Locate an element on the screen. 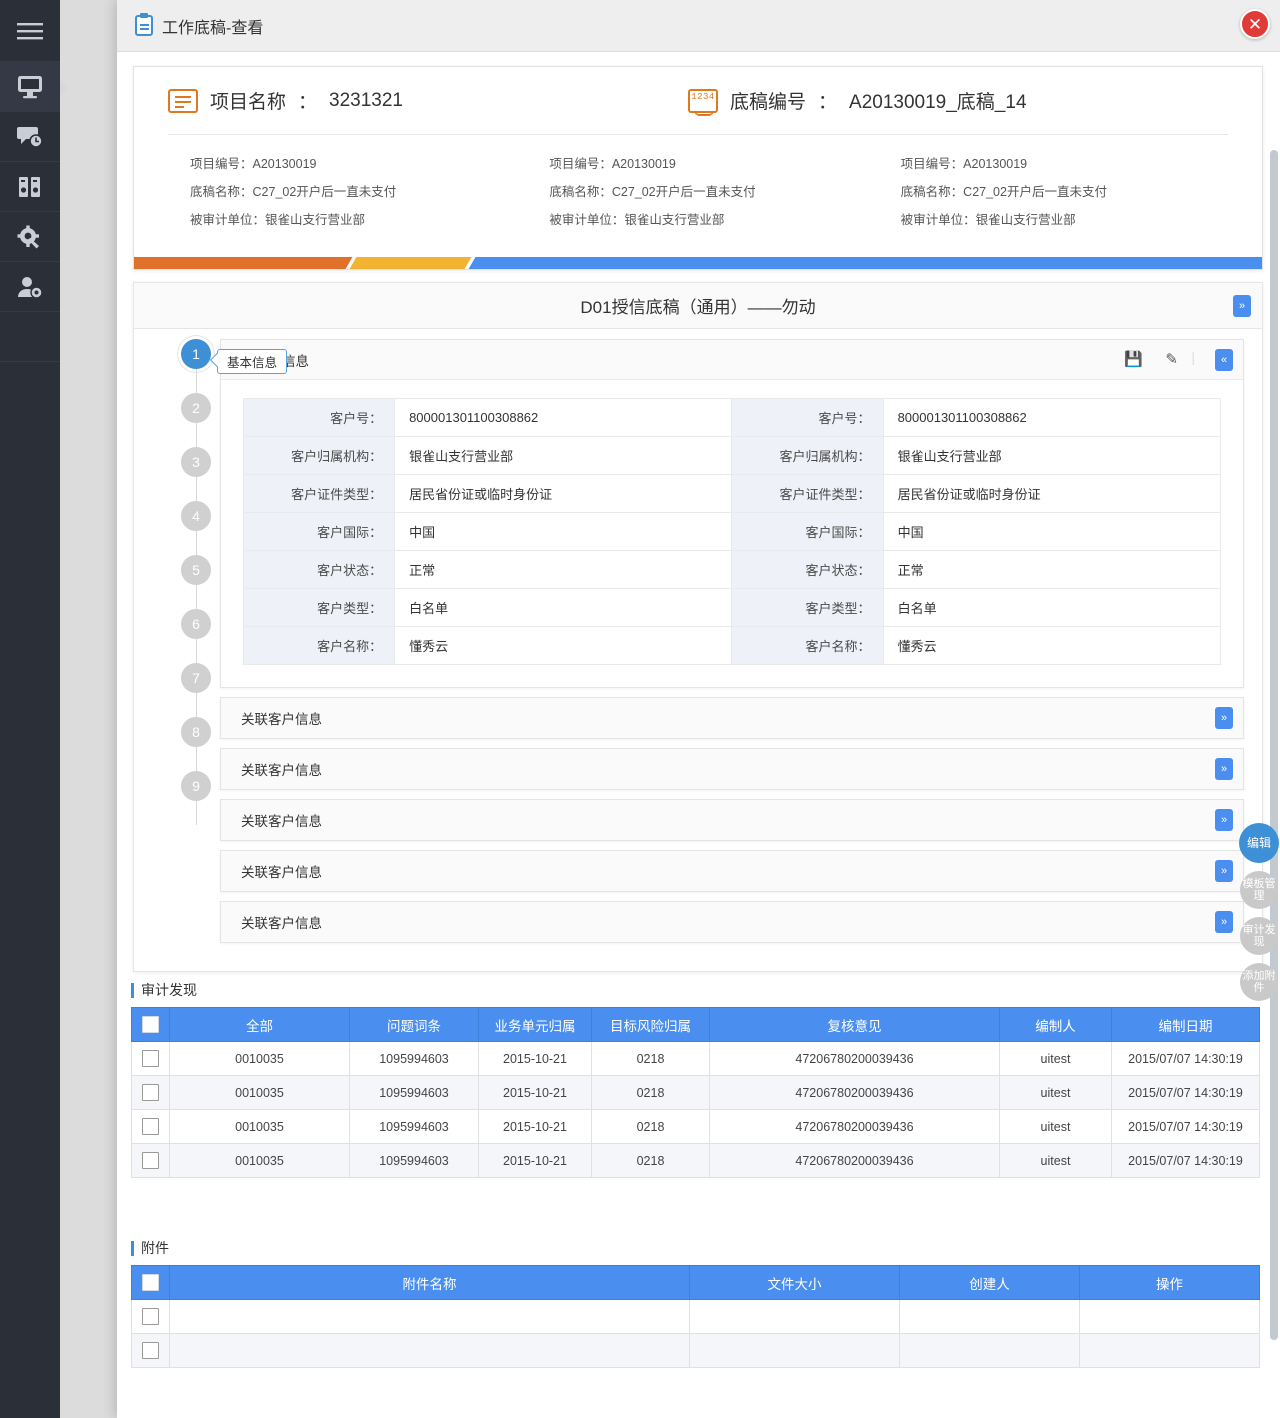  fab-audit-finding: 审计发现 is located at coordinates (1259, 936).